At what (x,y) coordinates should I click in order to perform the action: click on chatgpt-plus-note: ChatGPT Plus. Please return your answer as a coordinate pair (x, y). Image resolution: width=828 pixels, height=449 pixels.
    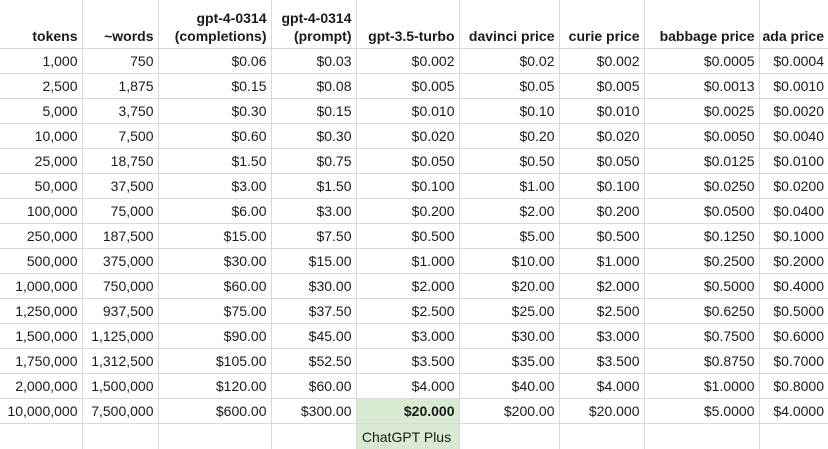
    Looking at the image, I should click on (407, 436).